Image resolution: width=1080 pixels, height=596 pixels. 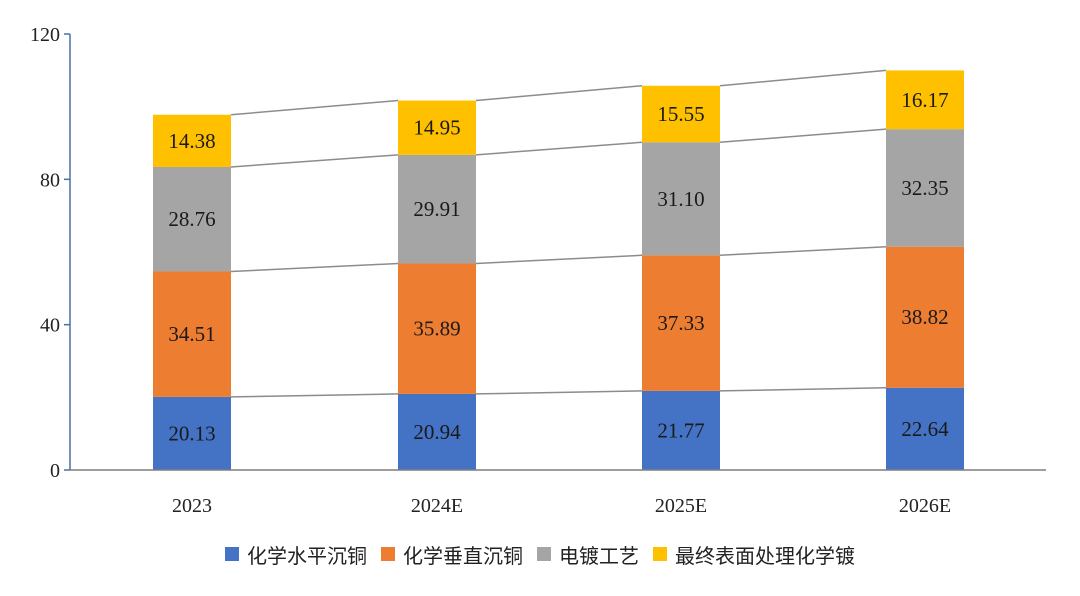 What do you see at coordinates (307, 555) in the screenshot?
I see `legend-label: 化学水平沉铜` at bounding box center [307, 555].